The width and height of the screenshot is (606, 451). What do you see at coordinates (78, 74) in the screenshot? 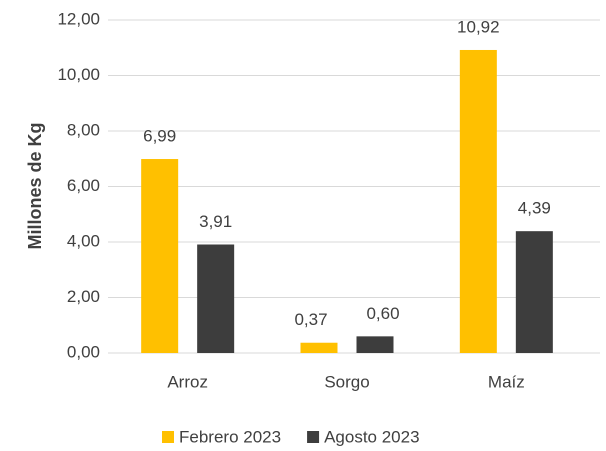
I see `y-tick-label: 10,00` at bounding box center [78, 74].